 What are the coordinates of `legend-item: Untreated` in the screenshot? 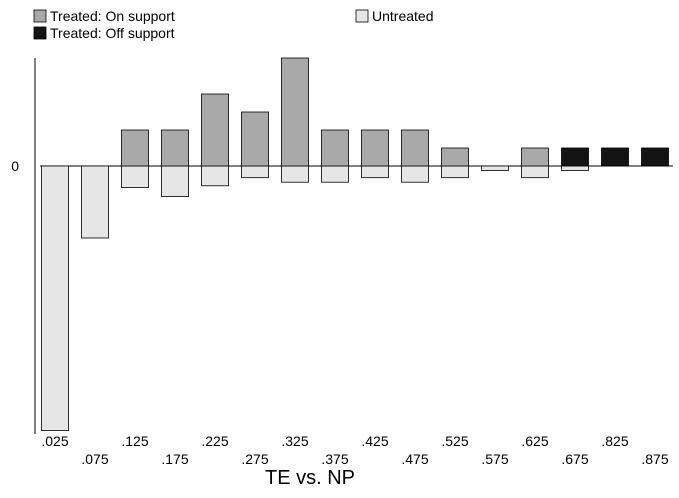 It's located at (394, 16).